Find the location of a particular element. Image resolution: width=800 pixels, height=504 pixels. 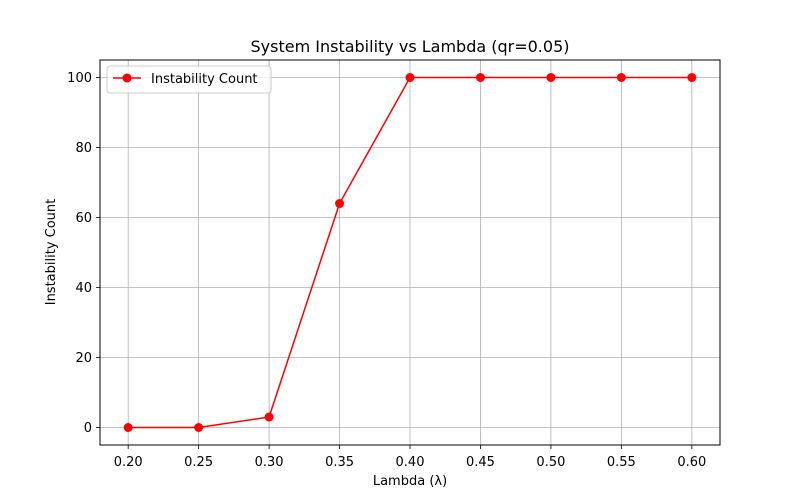

legend-box is located at coordinates (189, 79).